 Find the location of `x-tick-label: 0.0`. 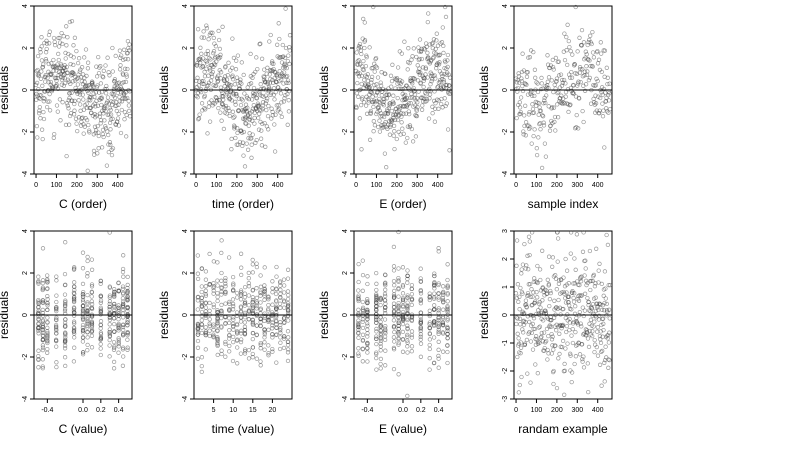

x-tick-label: 0.0 is located at coordinates (403, 410).